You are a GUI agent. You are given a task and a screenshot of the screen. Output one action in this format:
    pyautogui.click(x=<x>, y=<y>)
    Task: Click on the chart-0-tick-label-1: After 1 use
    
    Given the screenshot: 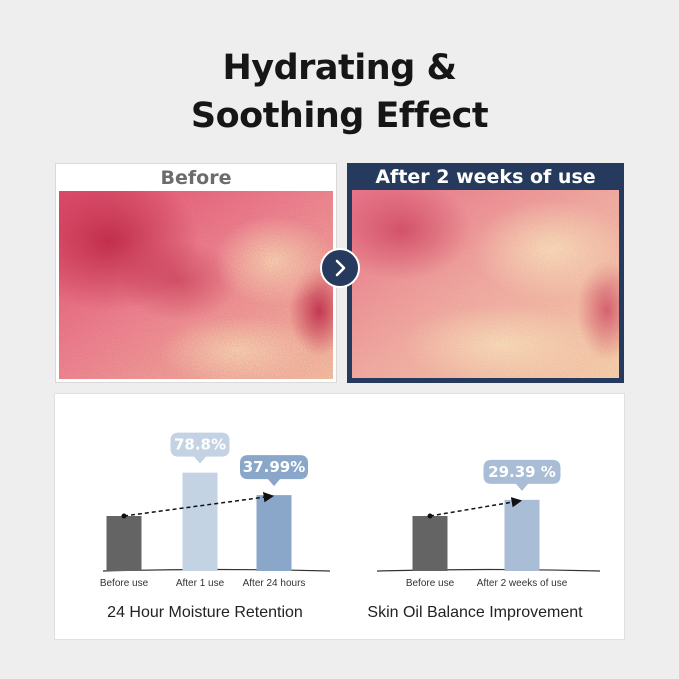 What is the action you would take?
    pyautogui.click(x=200, y=583)
    